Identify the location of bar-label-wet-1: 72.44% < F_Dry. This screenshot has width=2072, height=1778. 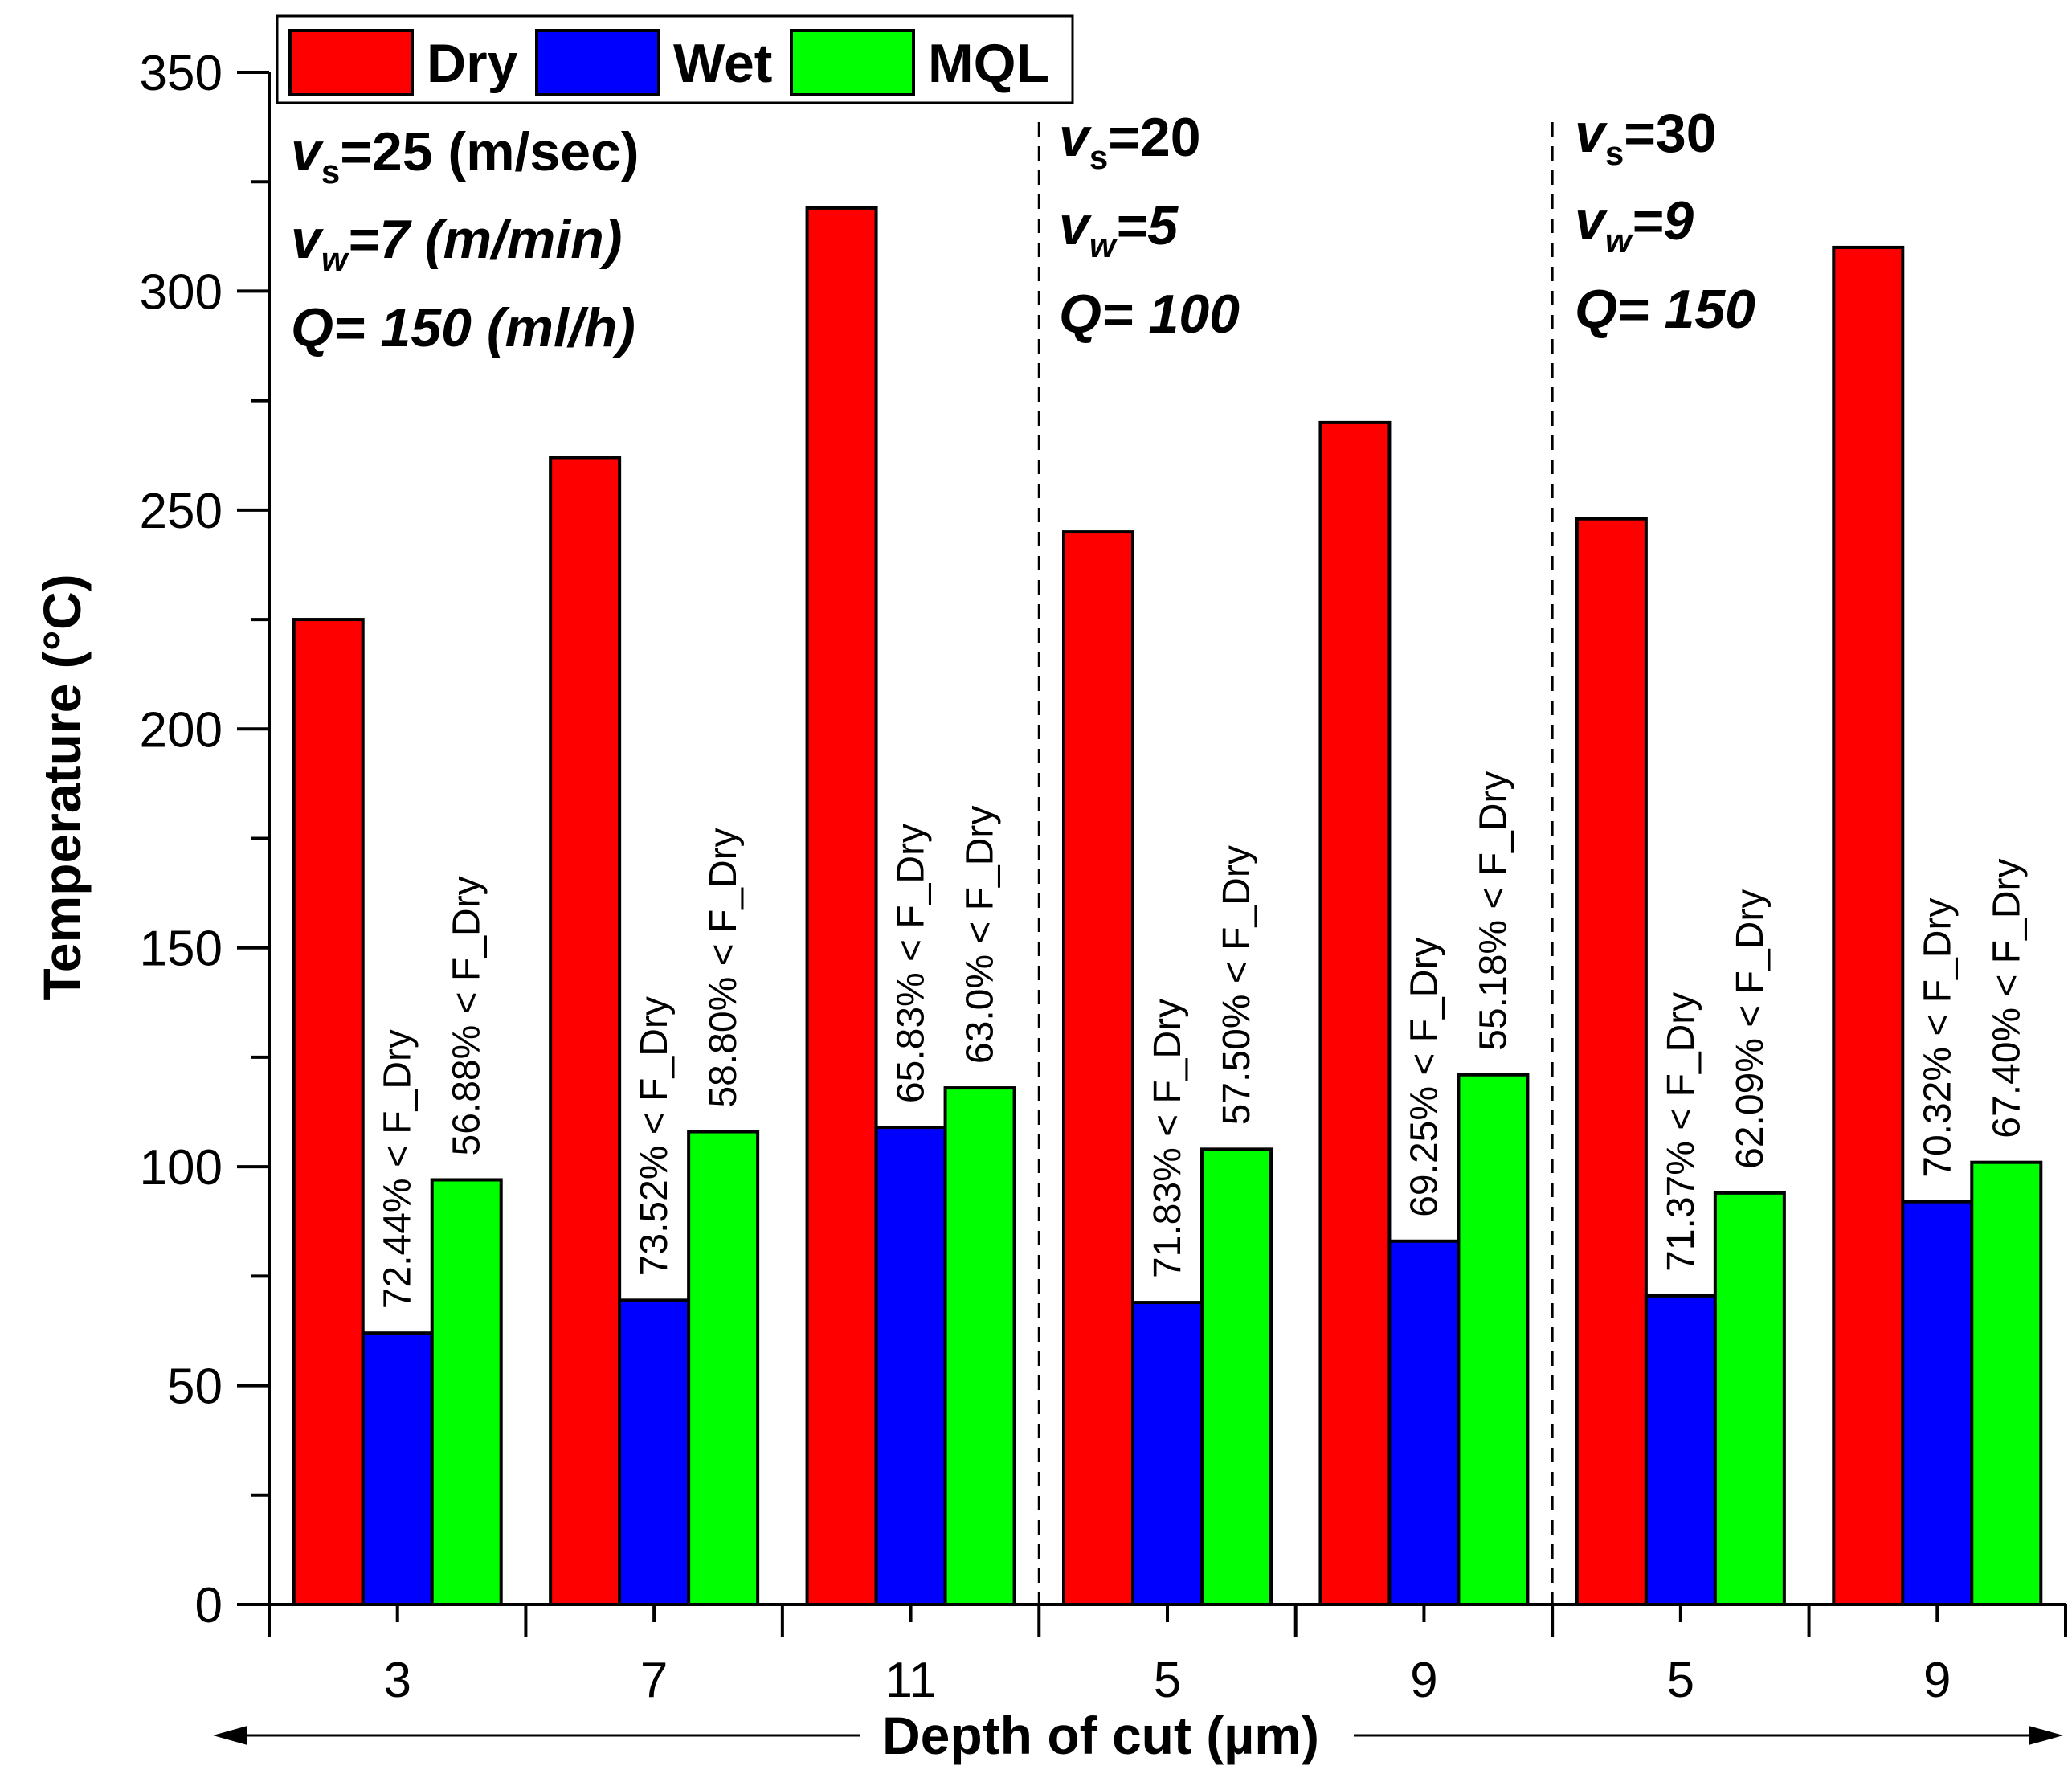
(398, 1169).